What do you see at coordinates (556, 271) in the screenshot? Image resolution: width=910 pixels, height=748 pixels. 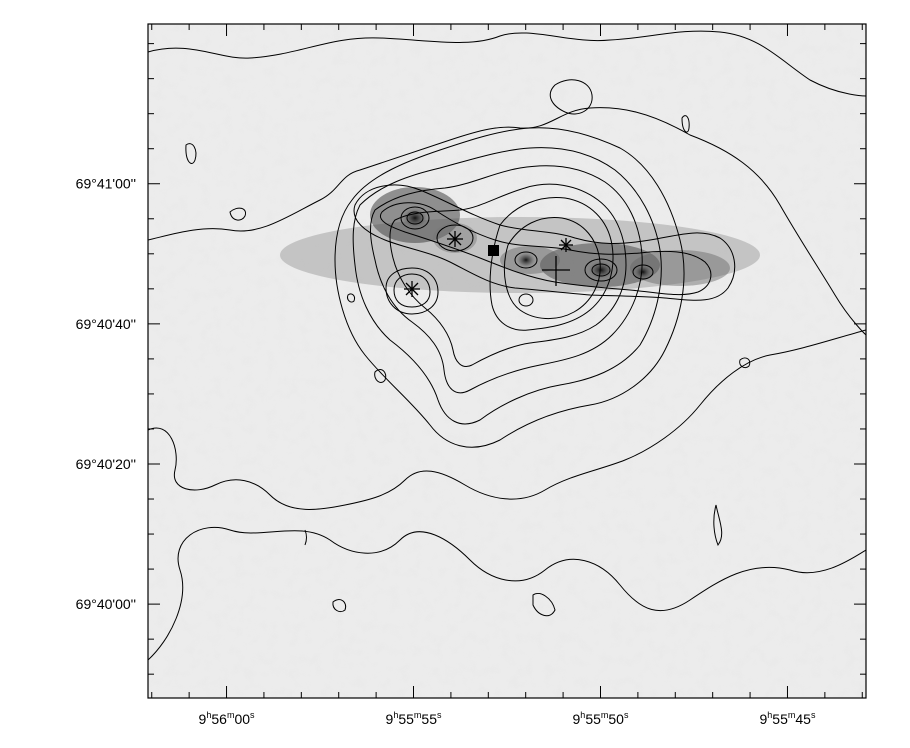 I see `cross-marker` at bounding box center [556, 271].